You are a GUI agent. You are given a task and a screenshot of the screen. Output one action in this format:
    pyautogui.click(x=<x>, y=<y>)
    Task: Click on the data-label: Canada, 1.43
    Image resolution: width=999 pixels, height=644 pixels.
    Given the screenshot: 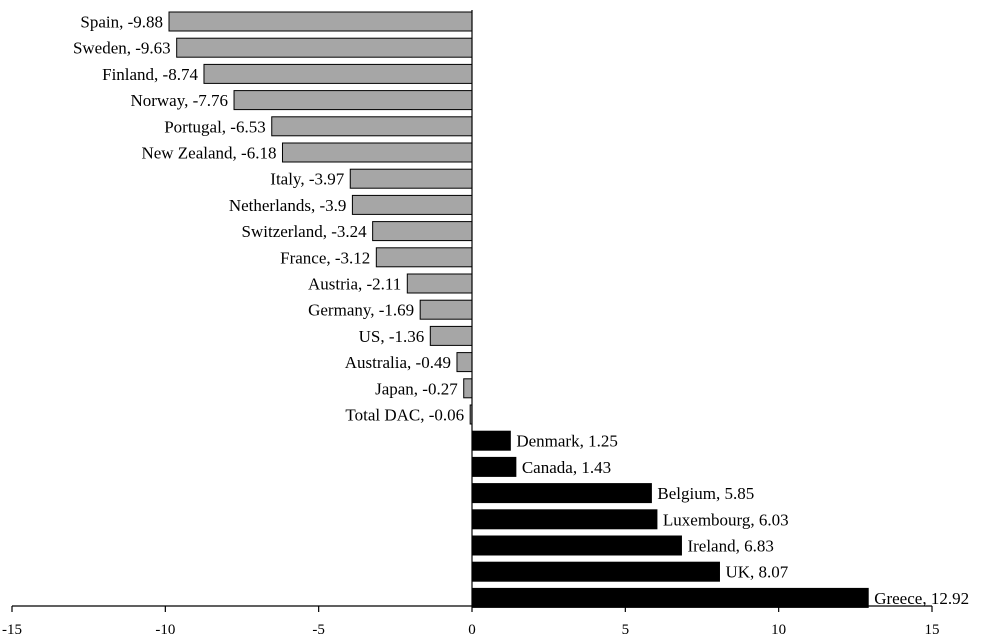 What is the action you would take?
    pyautogui.click(x=566, y=467)
    